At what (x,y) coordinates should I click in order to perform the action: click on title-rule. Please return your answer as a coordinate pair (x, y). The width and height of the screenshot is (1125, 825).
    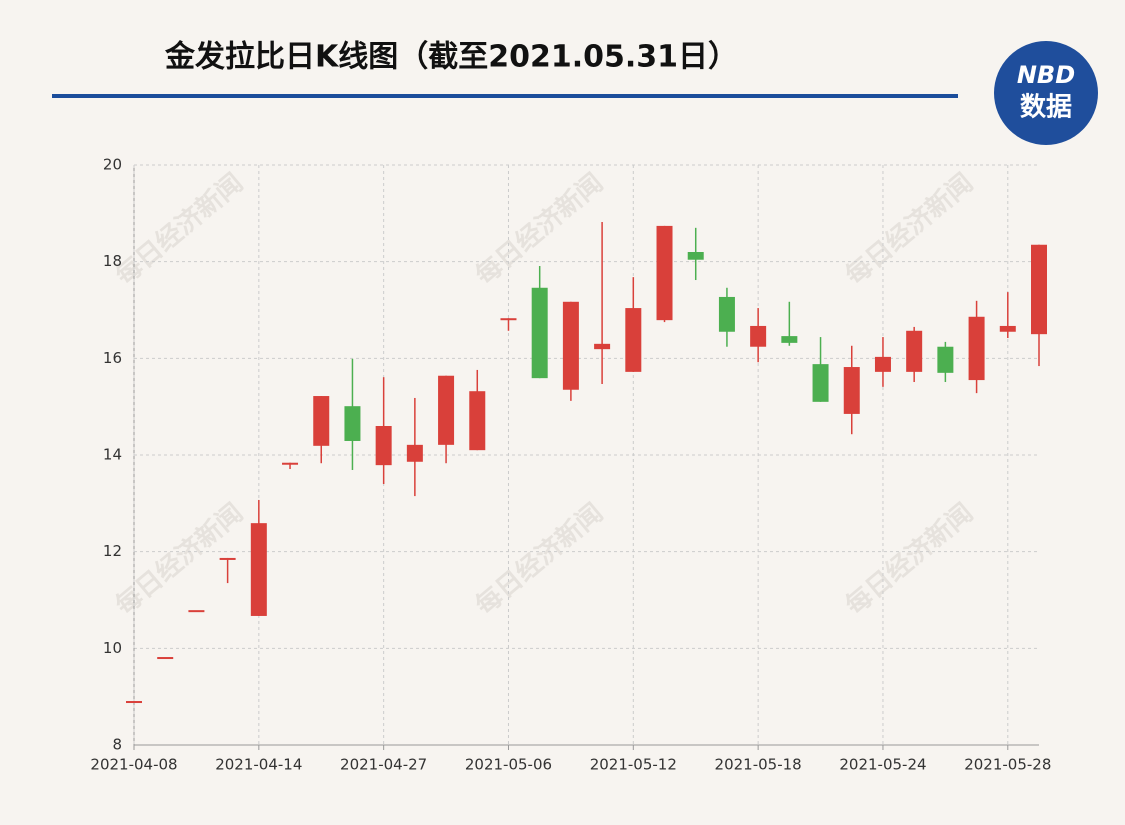
    Looking at the image, I should click on (505, 96).